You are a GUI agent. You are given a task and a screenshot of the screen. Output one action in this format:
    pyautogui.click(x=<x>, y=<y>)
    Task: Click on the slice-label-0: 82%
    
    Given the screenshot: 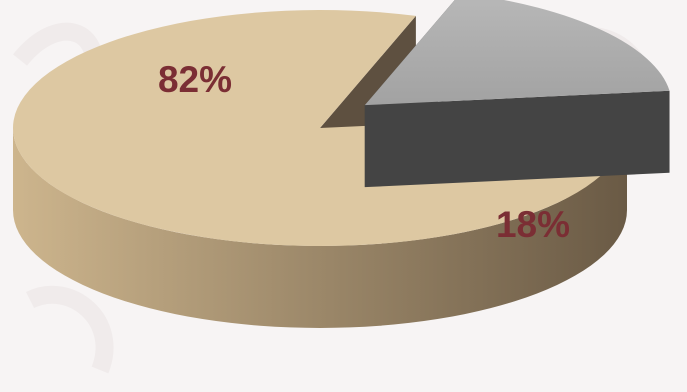 What is the action you would take?
    pyautogui.click(x=195, y=79)
    